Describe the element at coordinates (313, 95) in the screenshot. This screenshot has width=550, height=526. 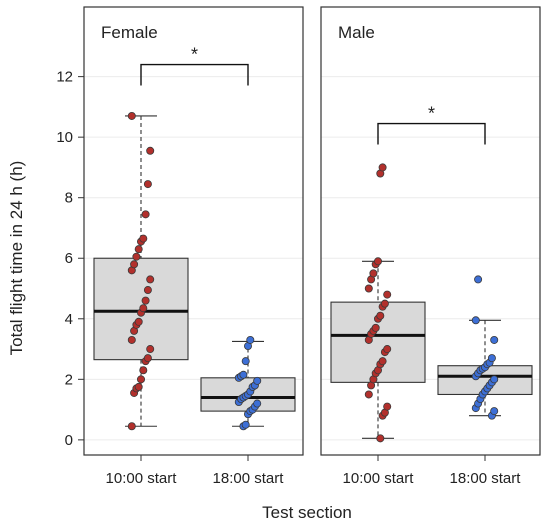
I see `significance-layer: **` at that location.